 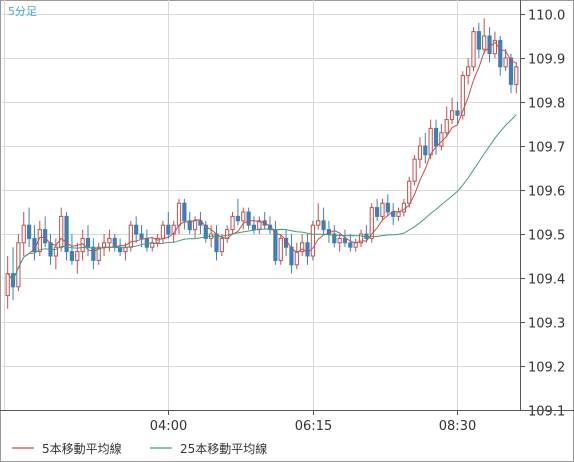 What do you see at coordinates (546, 104) in the screenshot?
I see `y-tick-label: 109.8` at bounding box center [546, 104].